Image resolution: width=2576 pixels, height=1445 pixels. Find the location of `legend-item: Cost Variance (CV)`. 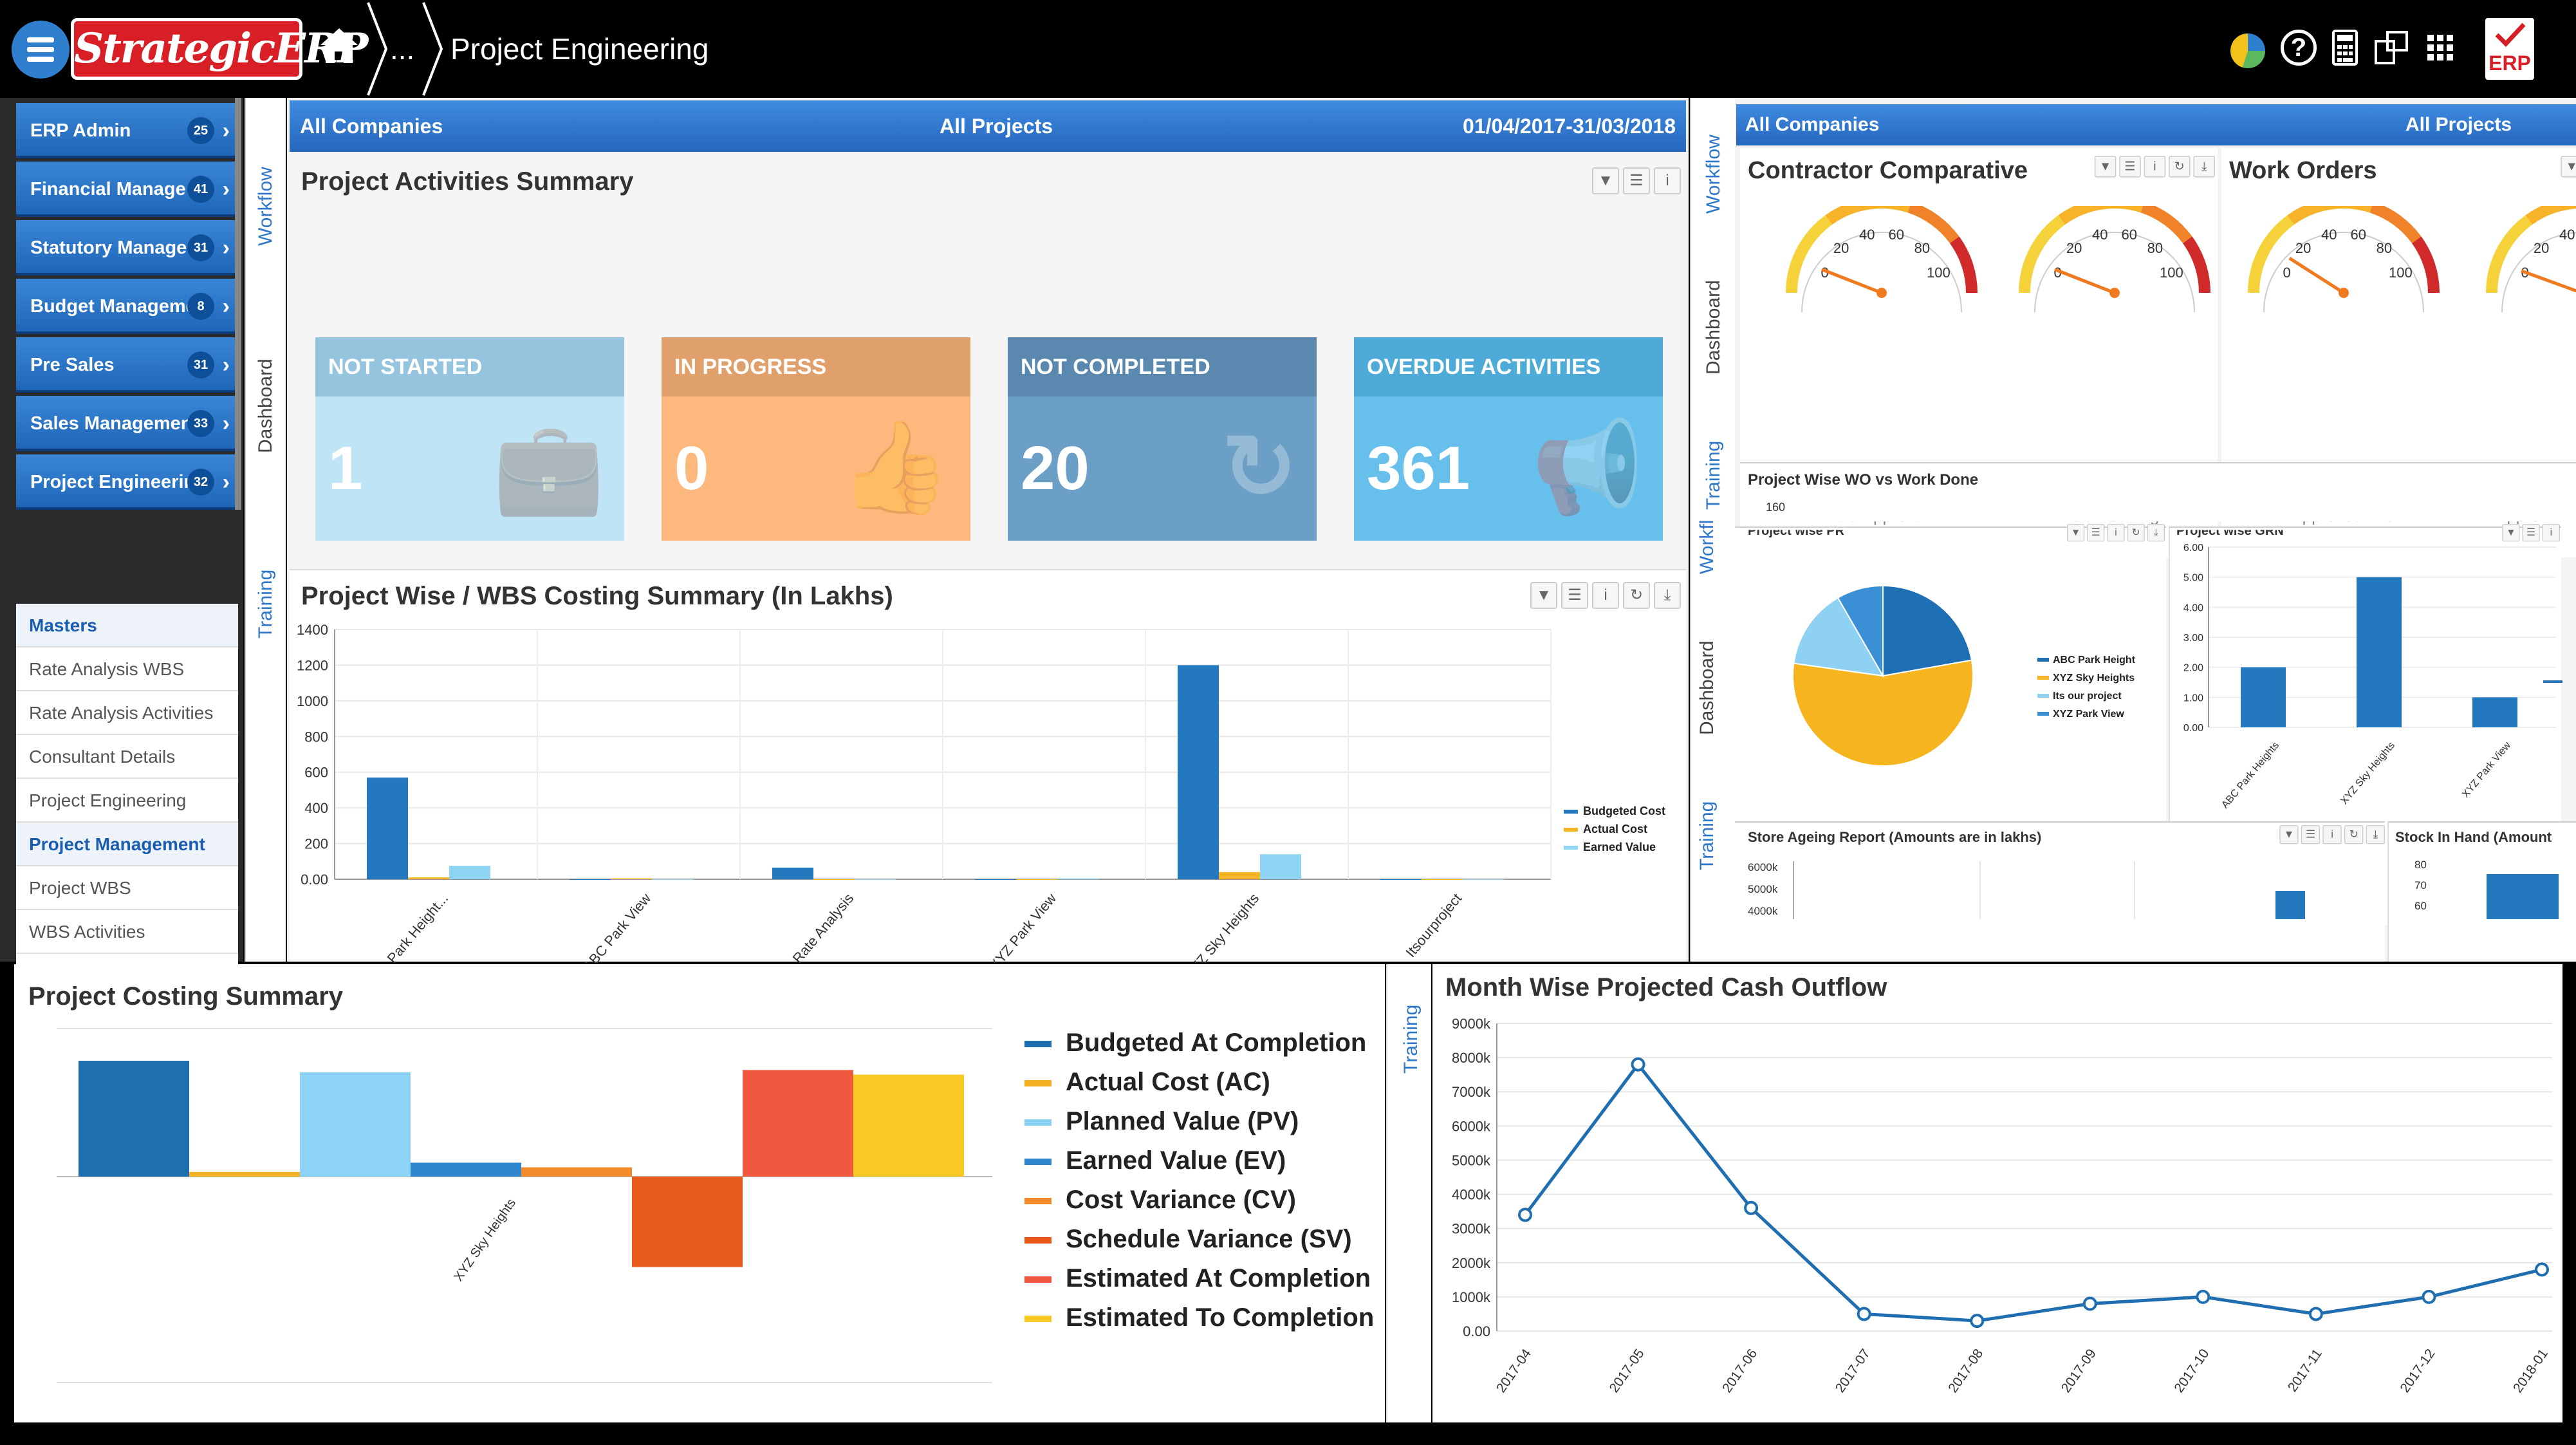

legend-item: Cost Variance (CV) is located at coordinates (1160, 1200).